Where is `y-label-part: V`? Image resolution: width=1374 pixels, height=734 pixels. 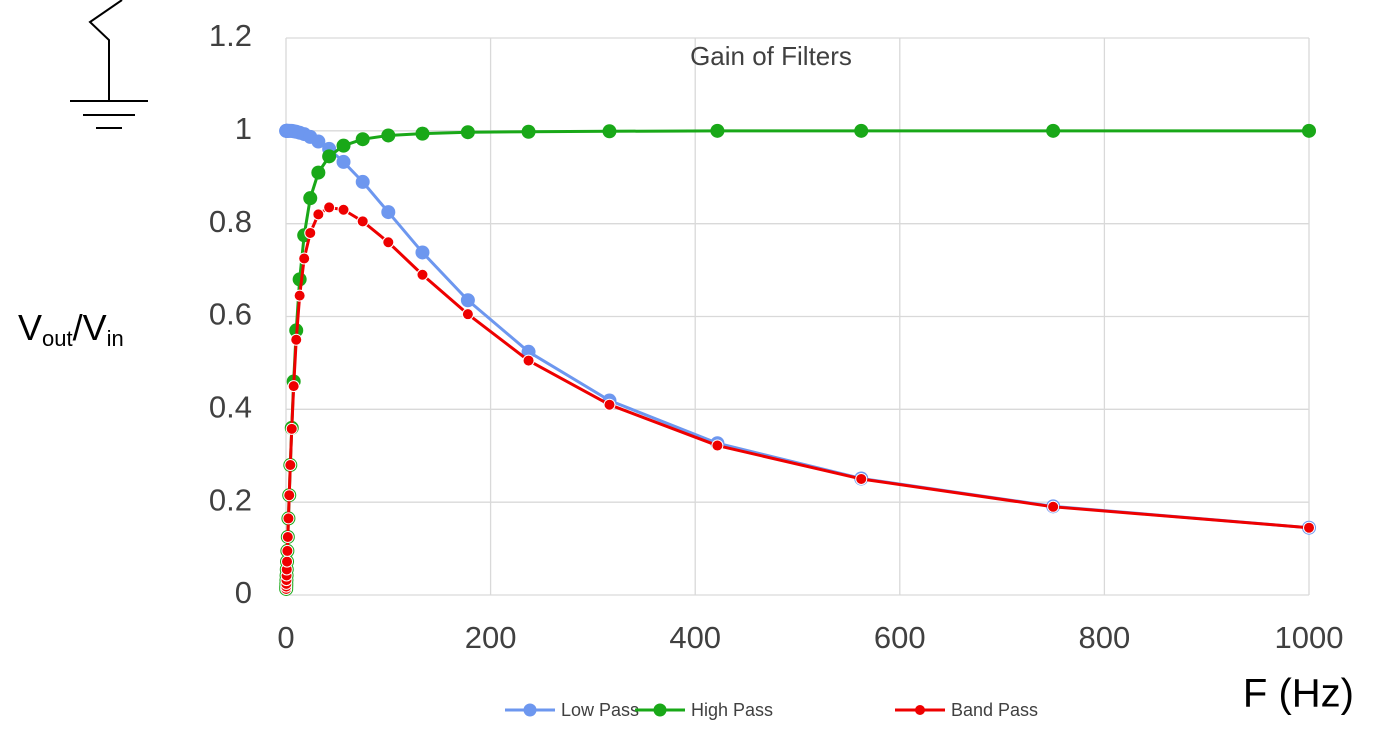 y-label-part: V is located at coordinates (30, 327).